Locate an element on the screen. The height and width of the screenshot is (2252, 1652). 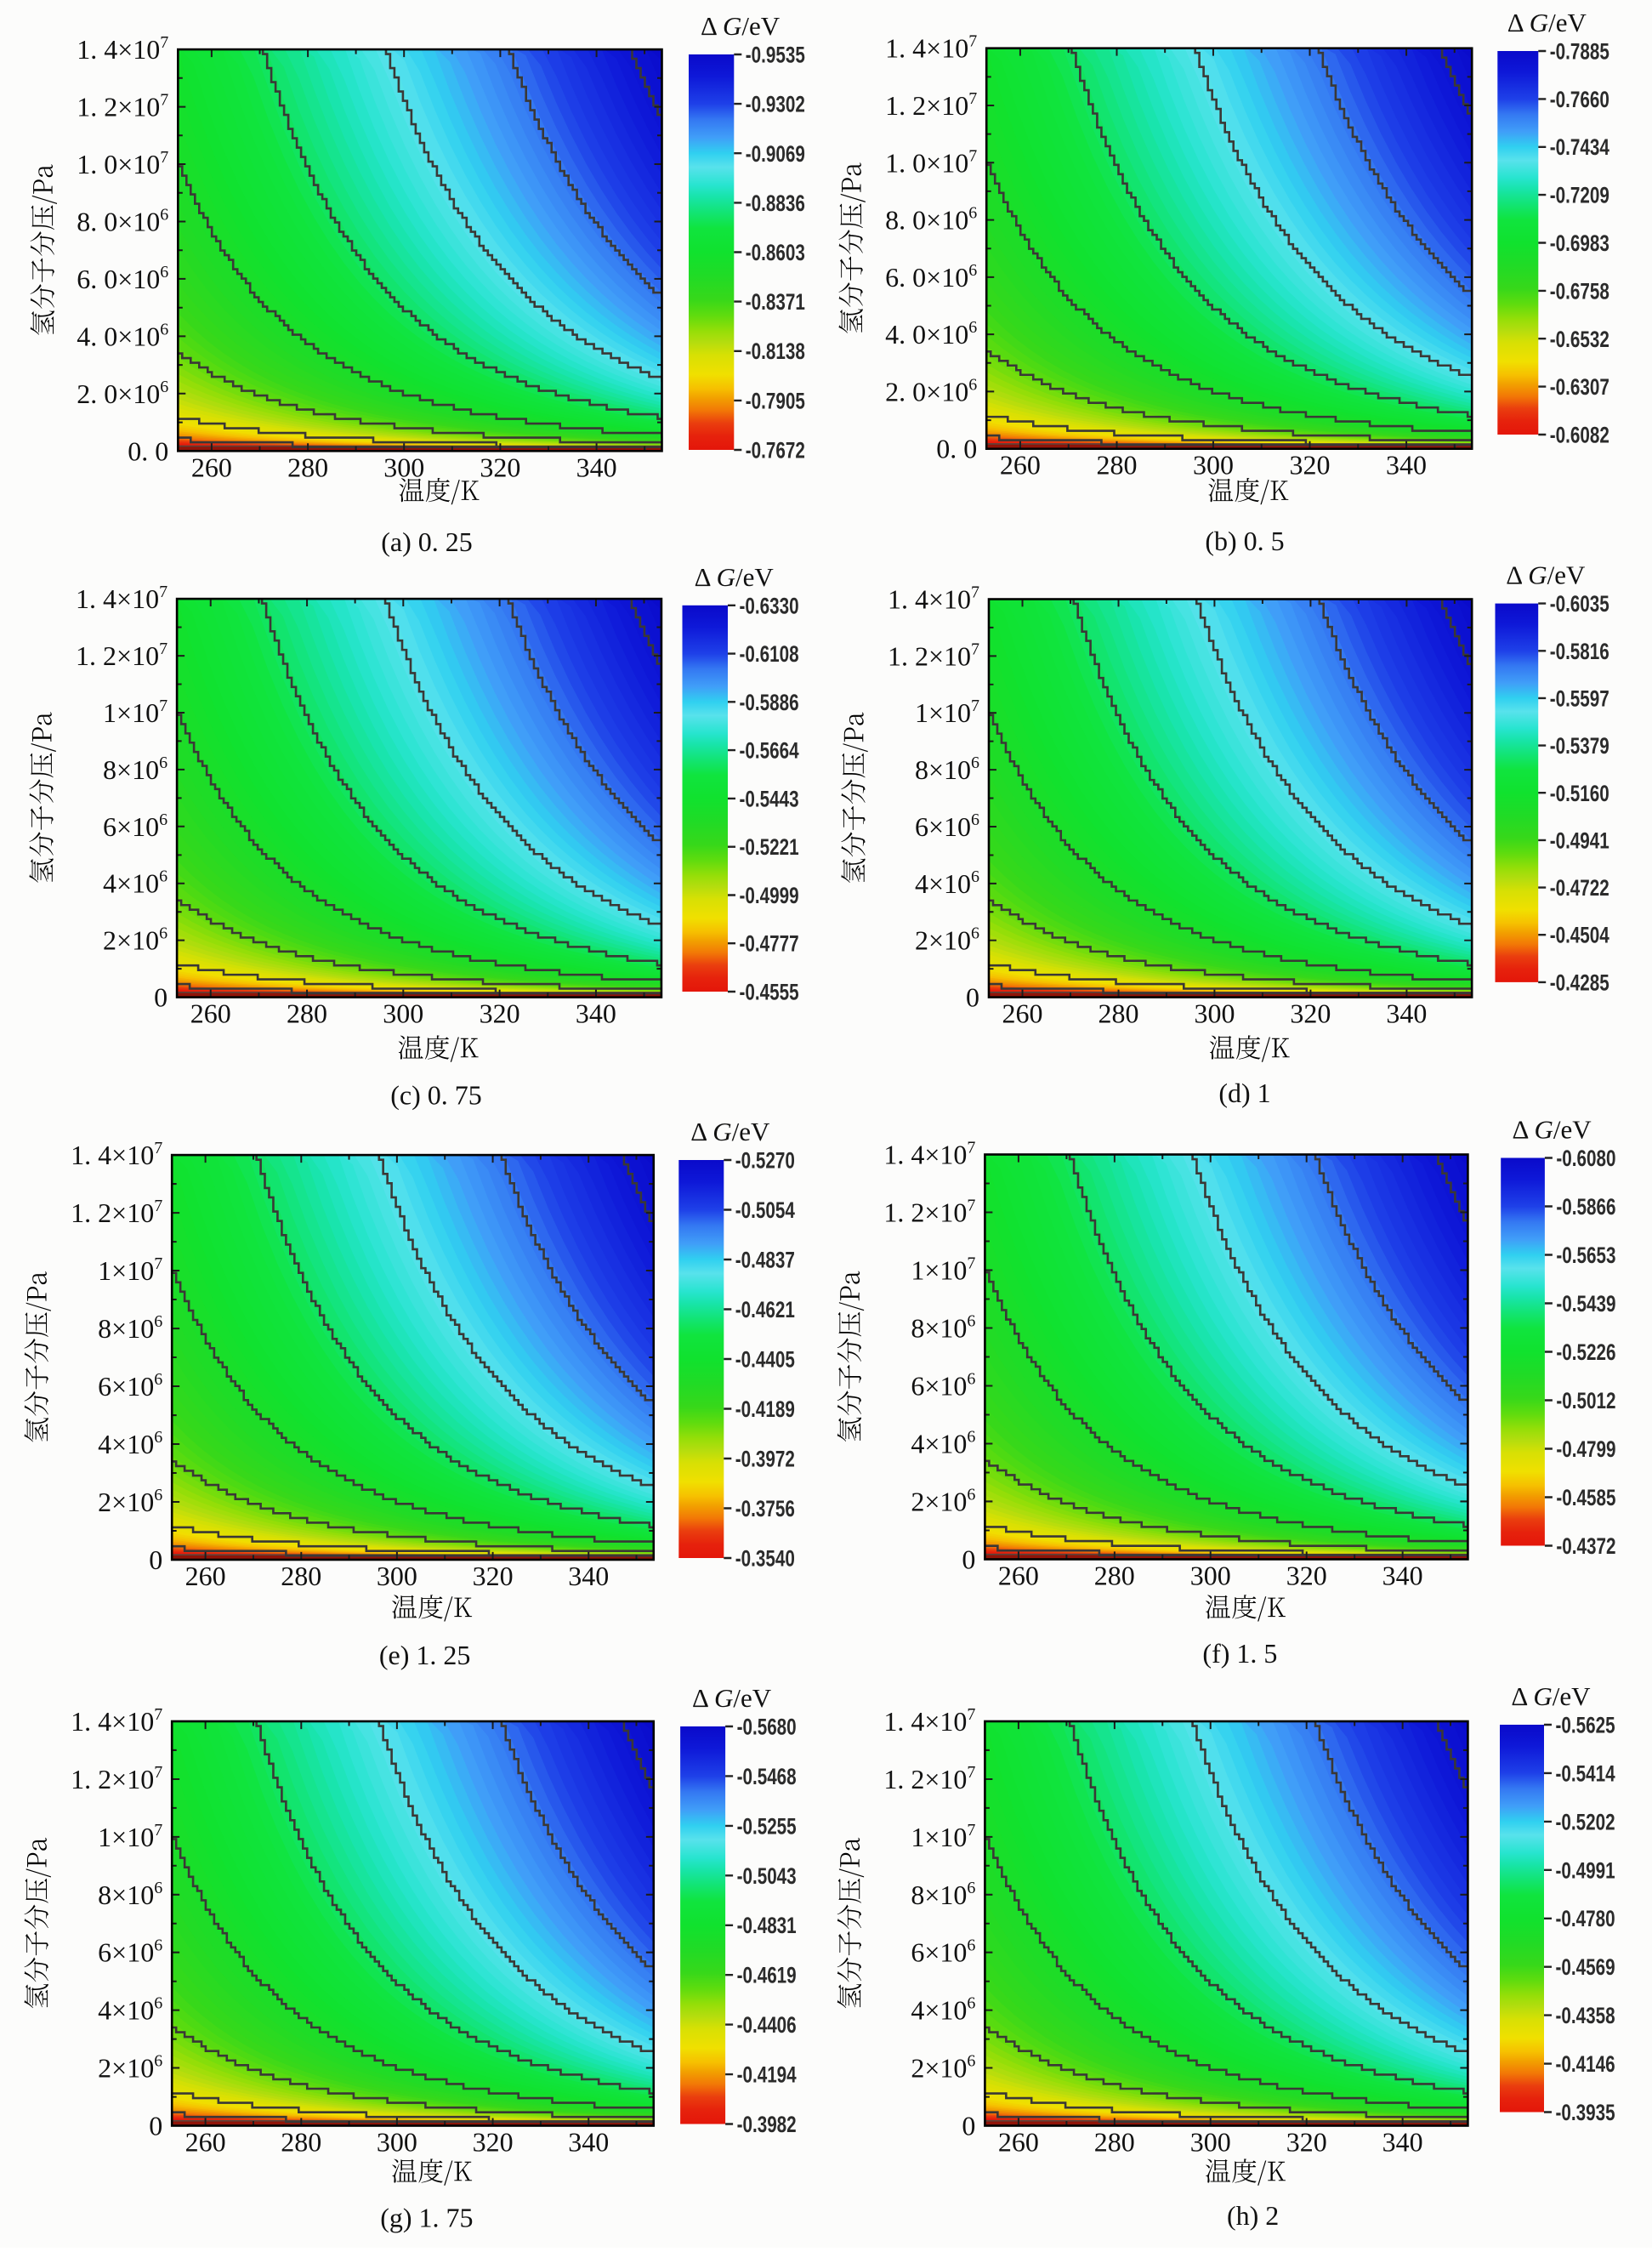
svg-text: -0.4777 is located at coordinates (769, 944).